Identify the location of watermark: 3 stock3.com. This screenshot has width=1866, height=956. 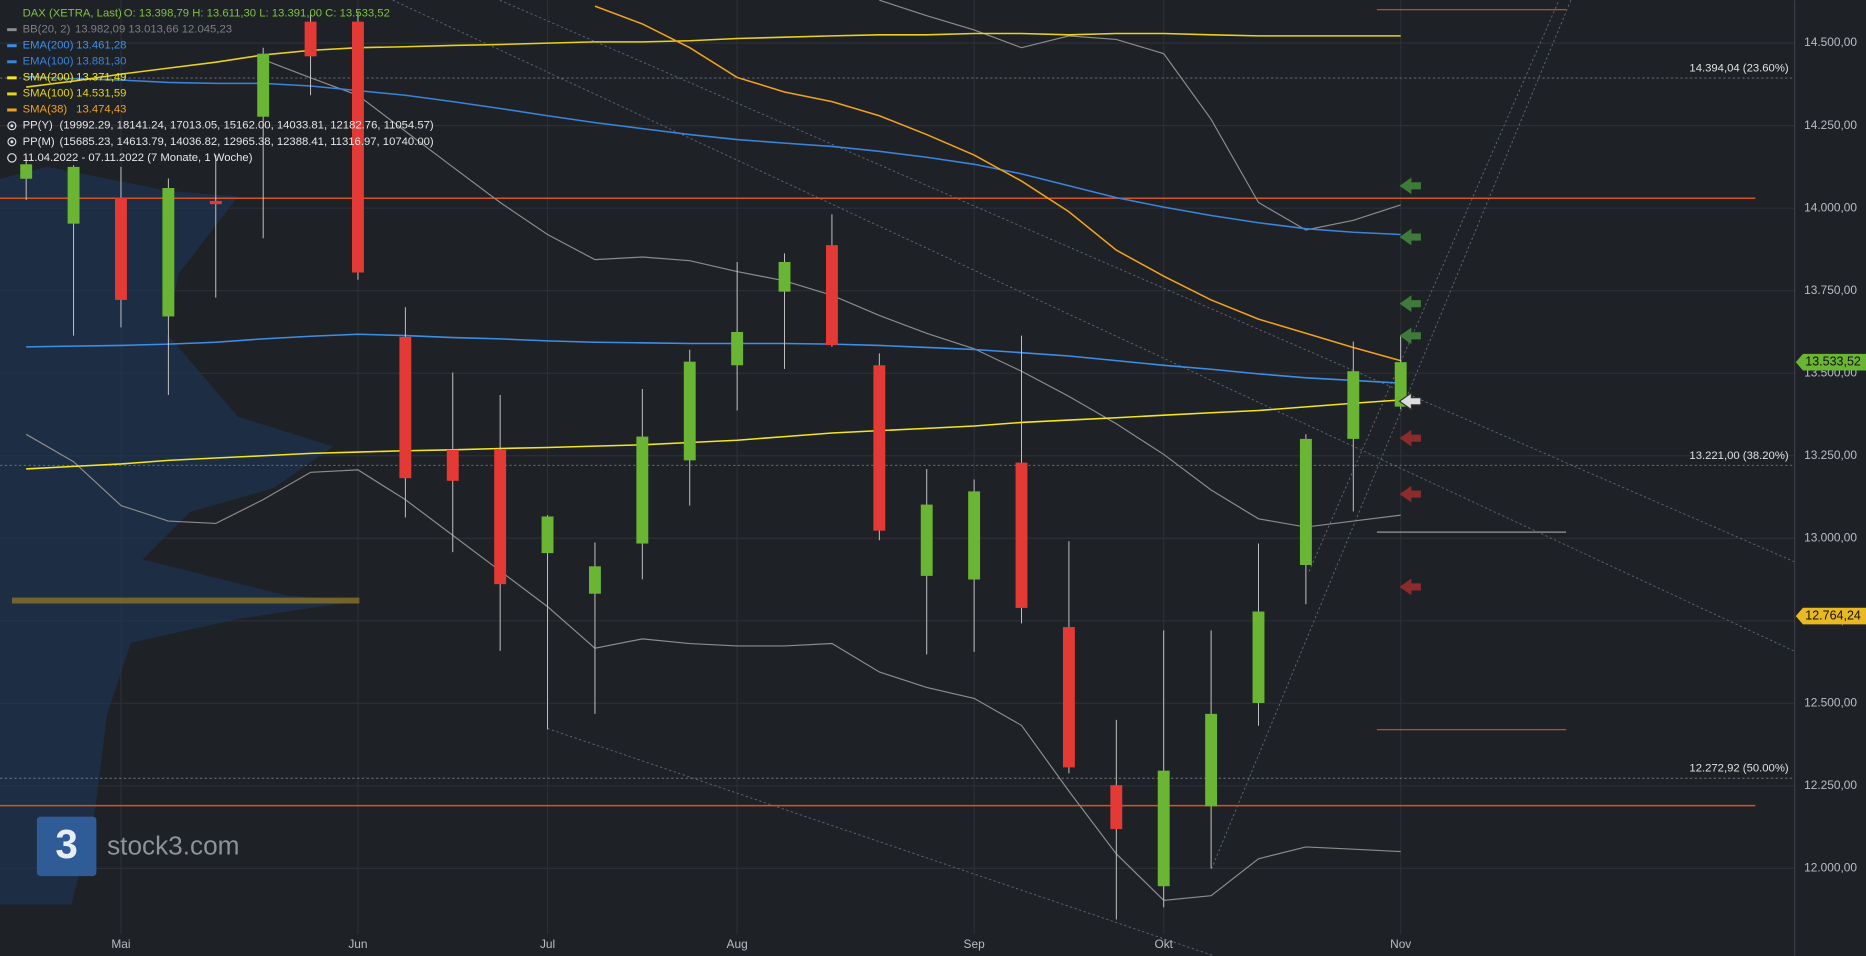
(137, 846).